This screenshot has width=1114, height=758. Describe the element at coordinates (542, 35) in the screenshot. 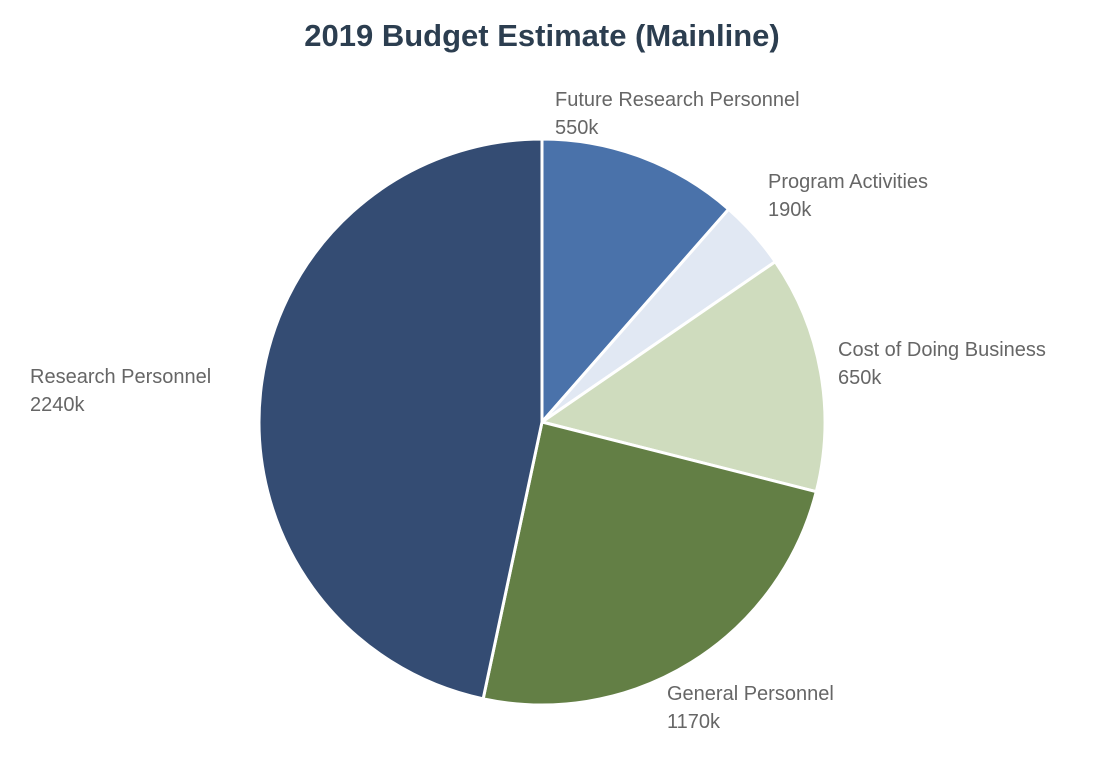

I see `chart-title: 2019 Budget Estimate (Mainline)` at that location.